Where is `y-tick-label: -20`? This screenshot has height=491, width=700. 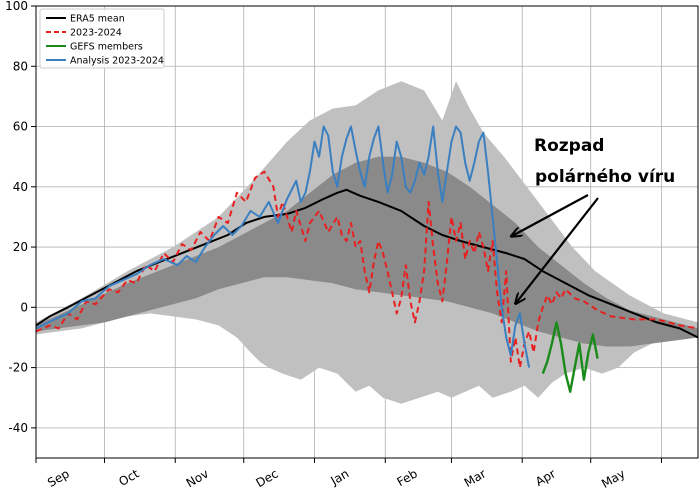
y-tick-label: -20 is located at coordinates (18, 368).